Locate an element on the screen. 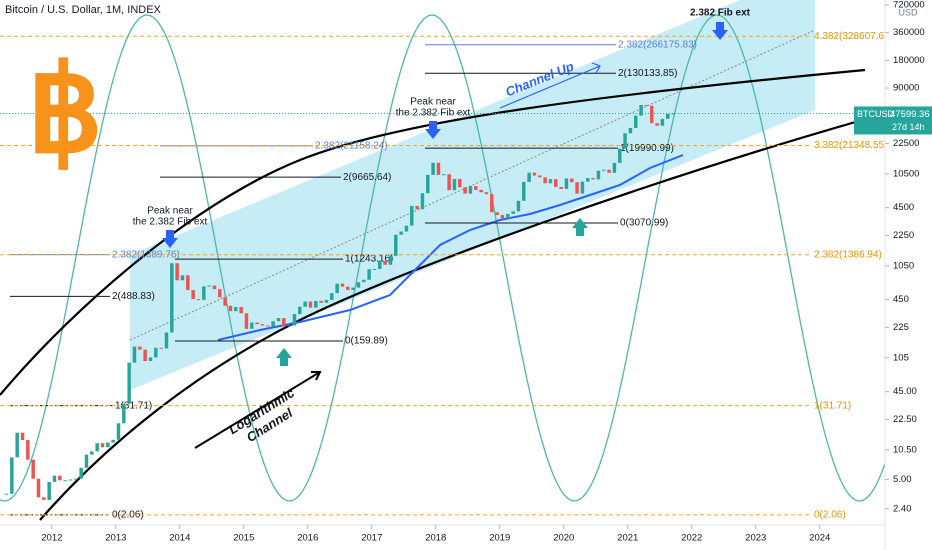  y-tick-label: 1050 is located at coordinates (903, 265).